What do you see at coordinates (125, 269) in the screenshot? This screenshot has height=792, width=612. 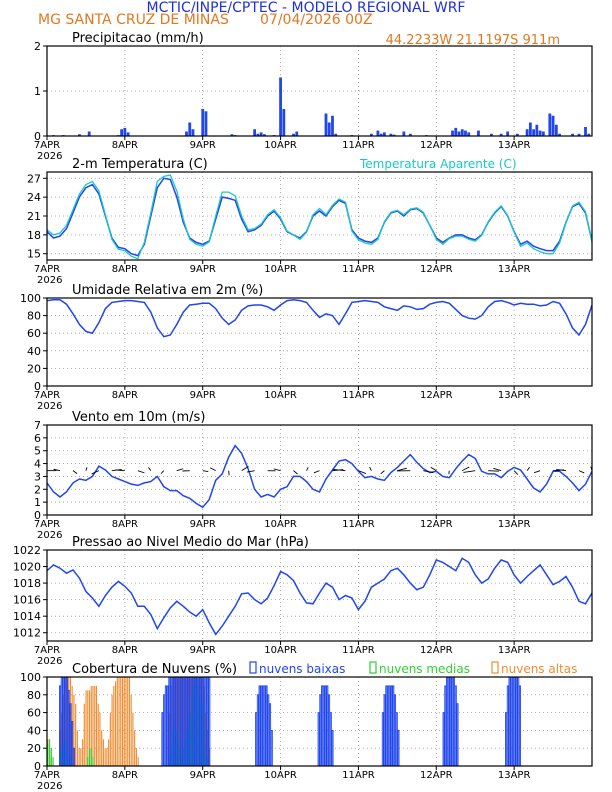 I see `x-tick-label: 8APR` at bounding box center [125, 269].